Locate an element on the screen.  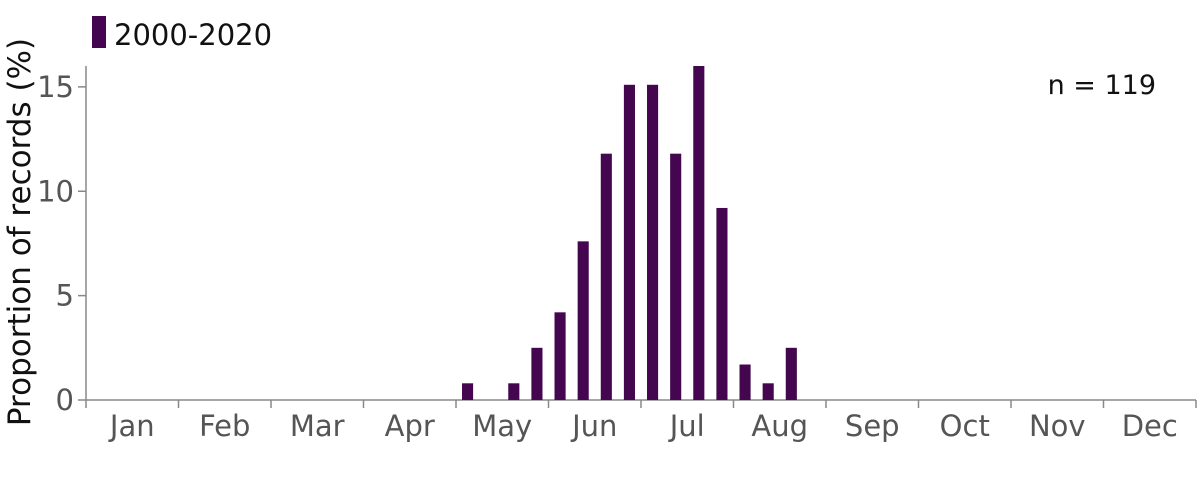
legend: 2000-2020 is located at coordinates (182, 34).